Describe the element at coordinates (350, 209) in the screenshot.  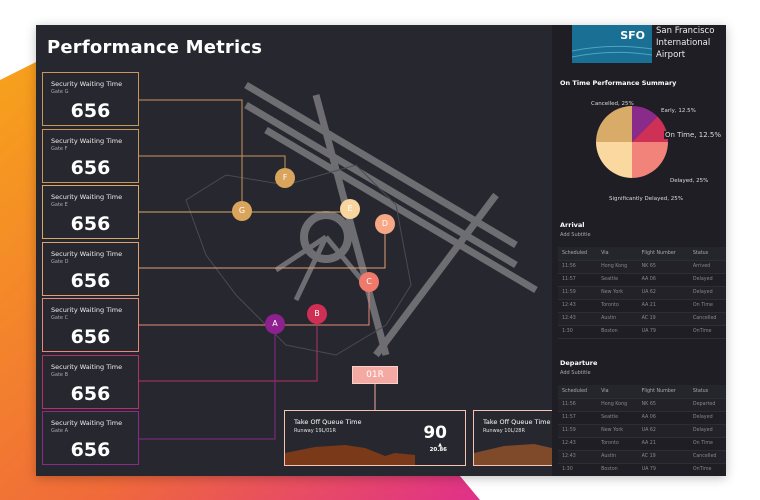
I see `gate-marker-e: E` at that location.